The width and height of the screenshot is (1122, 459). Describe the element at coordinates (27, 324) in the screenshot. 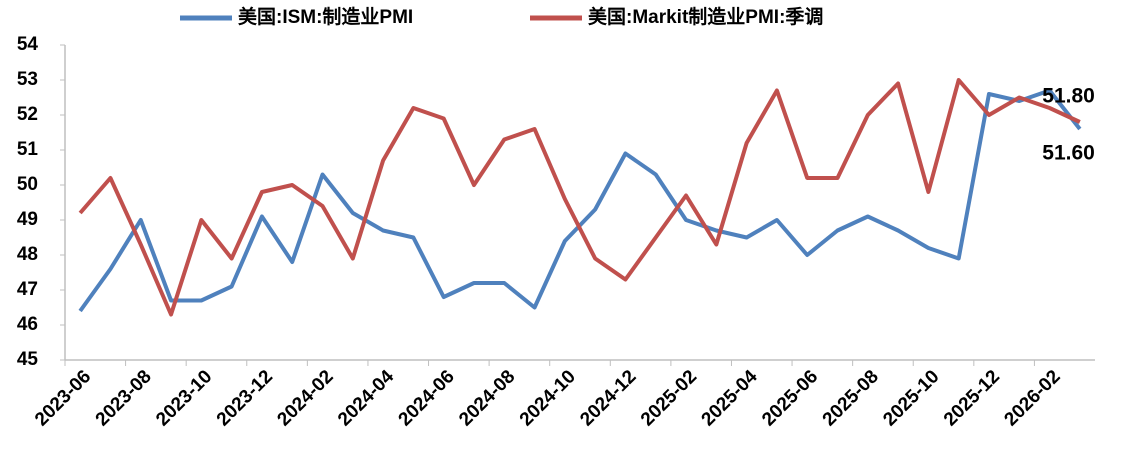

I see `y-tick-label: 46` at that location.